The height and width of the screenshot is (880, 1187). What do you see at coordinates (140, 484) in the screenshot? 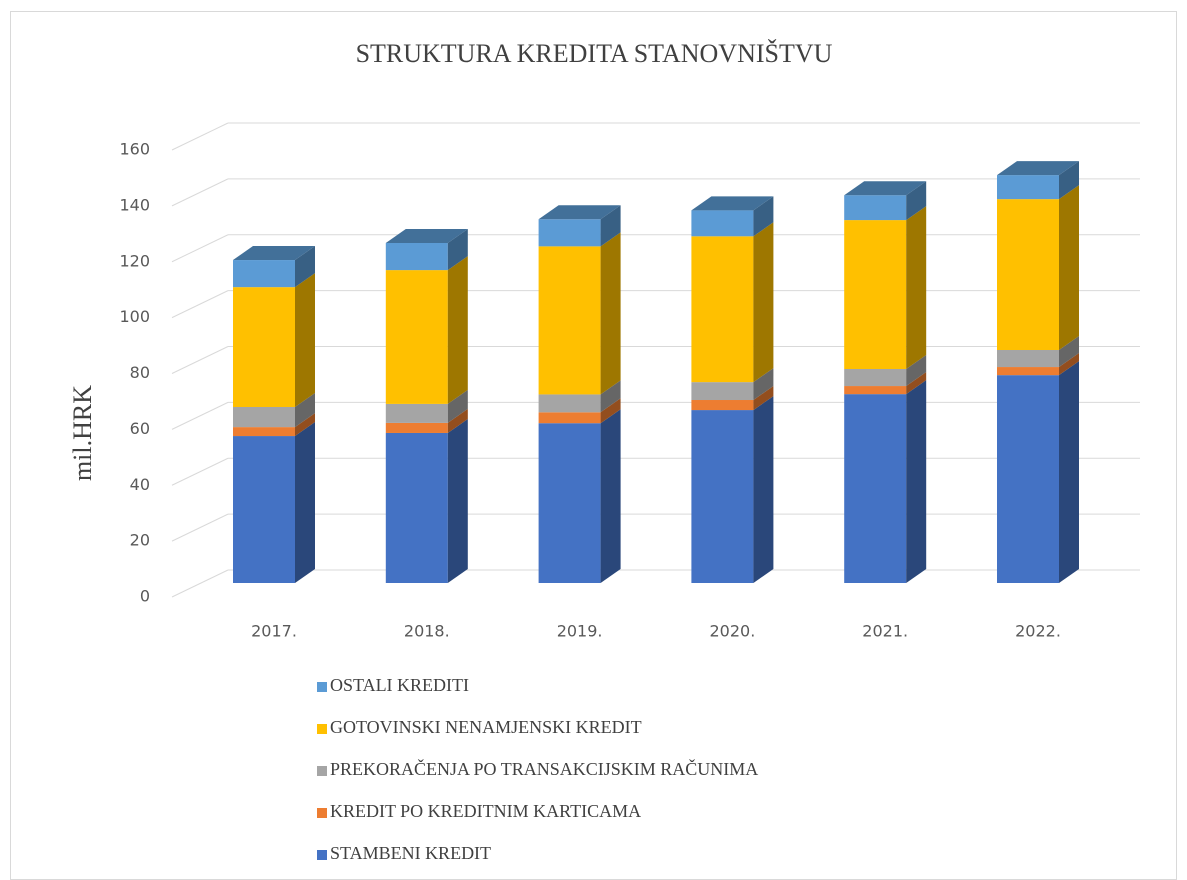
I see `y-tick-label: 40` at bounding box center [140, 484].